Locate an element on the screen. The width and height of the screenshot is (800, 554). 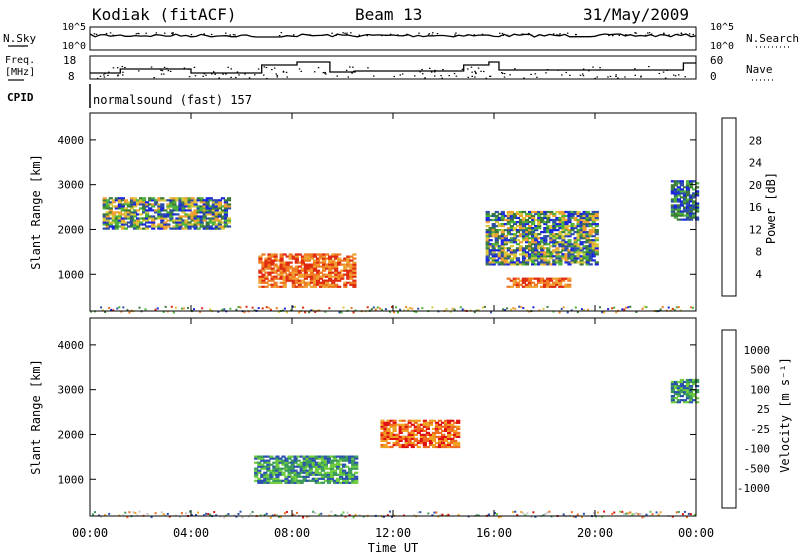
power-colorbar-label: Power [dB] is located at coordinates (771, 208).